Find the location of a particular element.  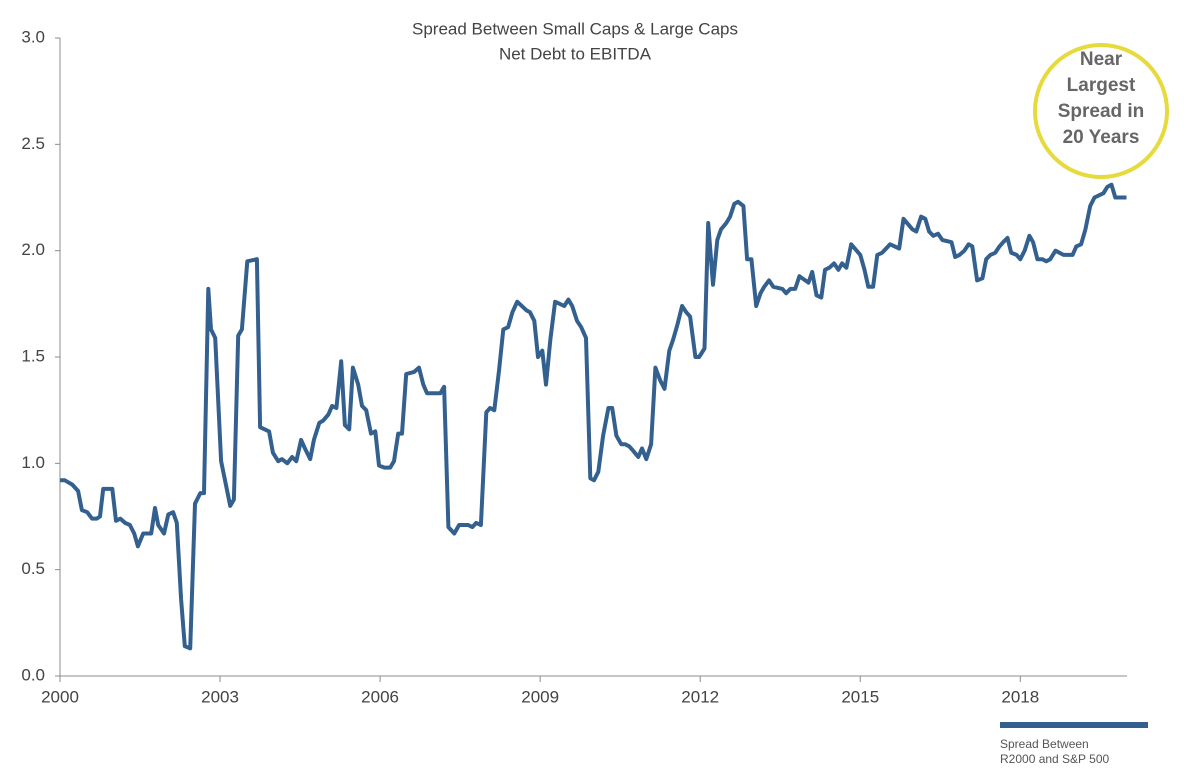

x-tick-label: 2000 is located at coordinates (60, 696).